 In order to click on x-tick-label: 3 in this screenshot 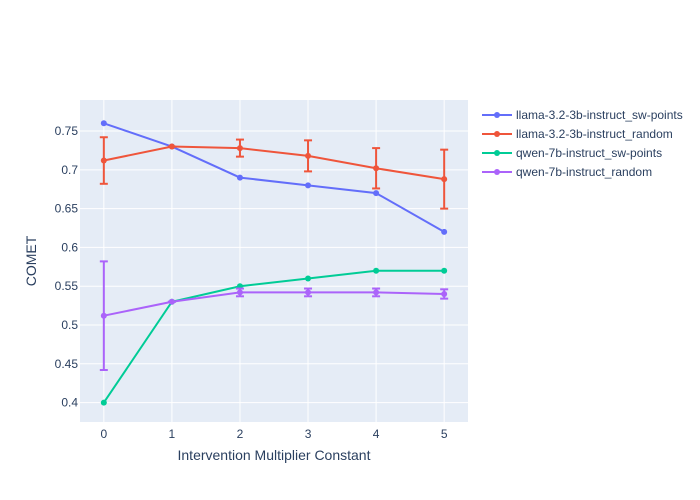, I will do `click(308, 434)`.